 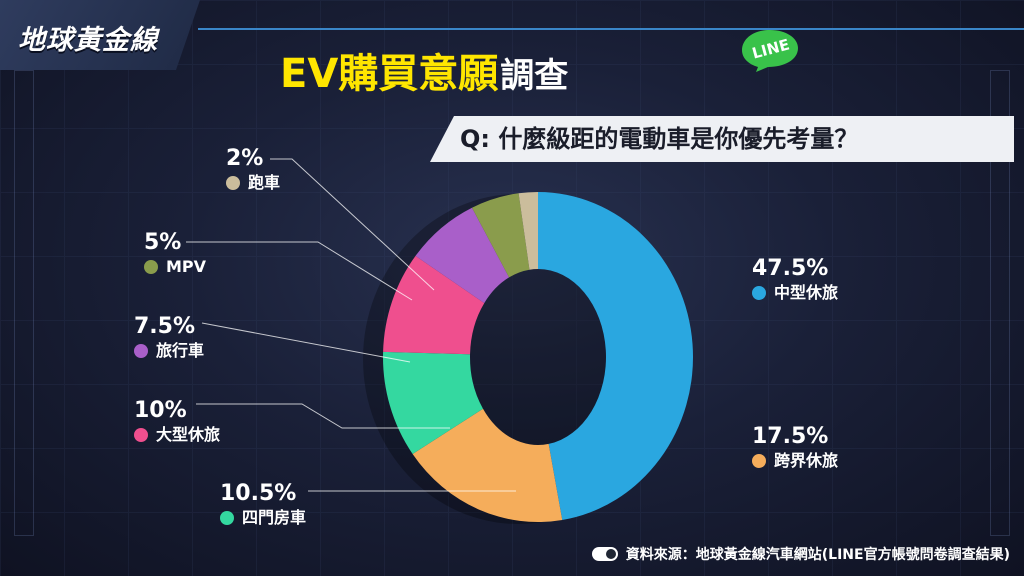 I want to click on legend-entry: 跑車, so click(x=253, y=183).